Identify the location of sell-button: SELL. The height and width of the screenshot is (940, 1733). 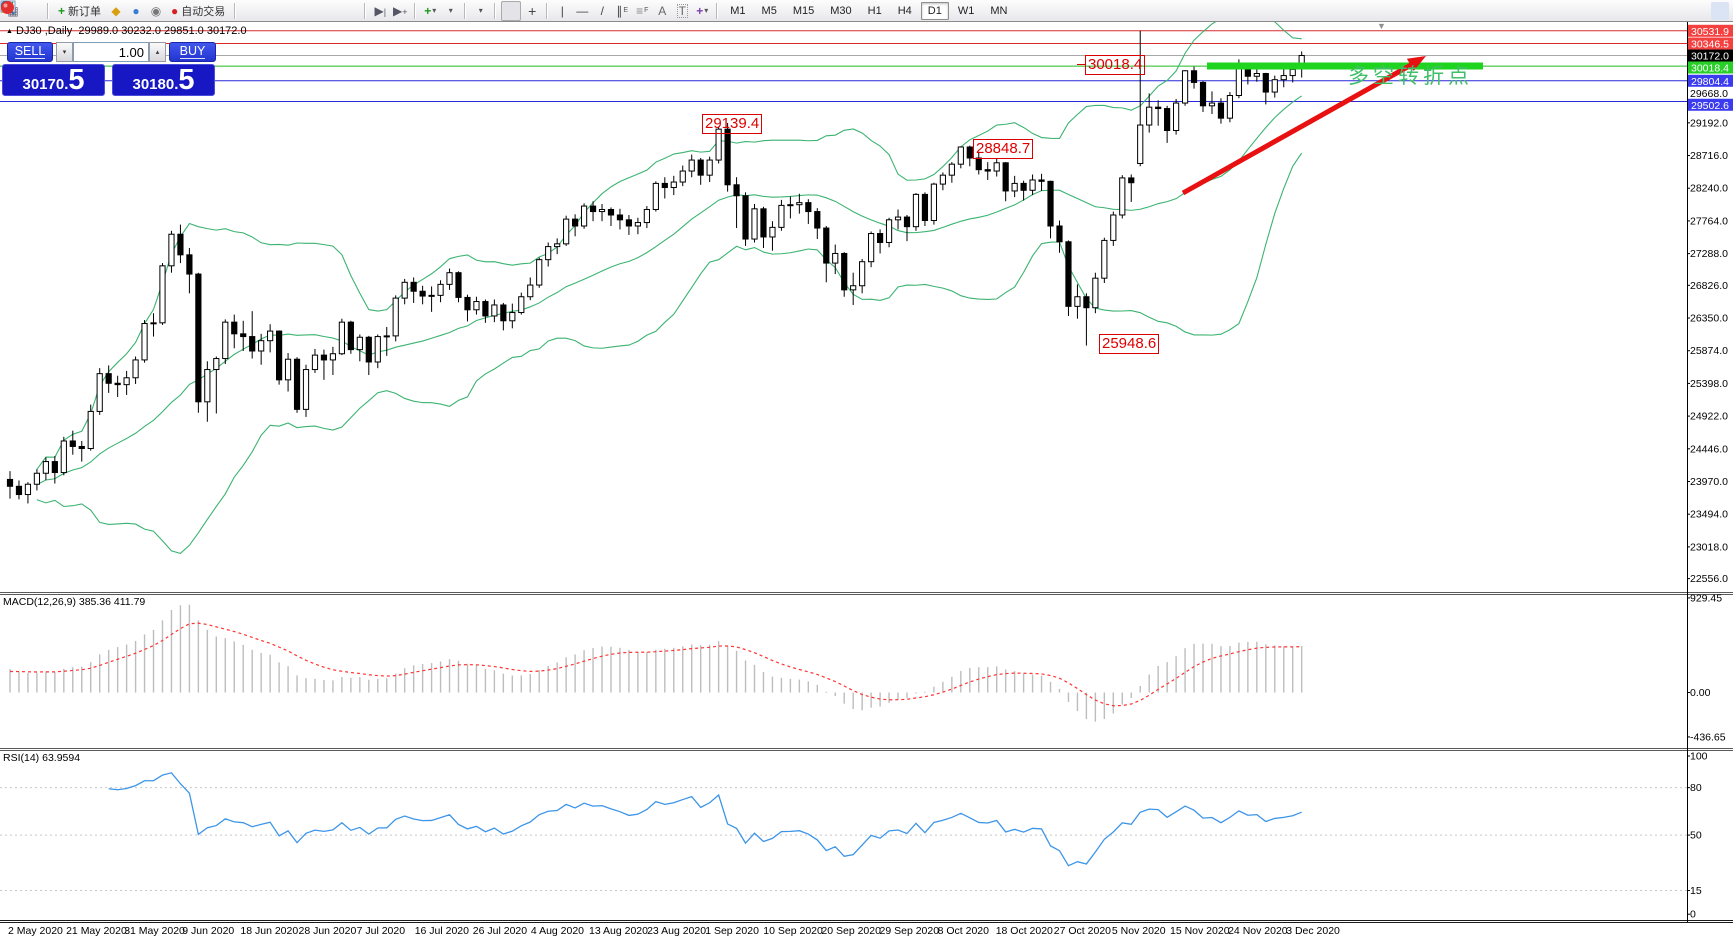
(30, 52).